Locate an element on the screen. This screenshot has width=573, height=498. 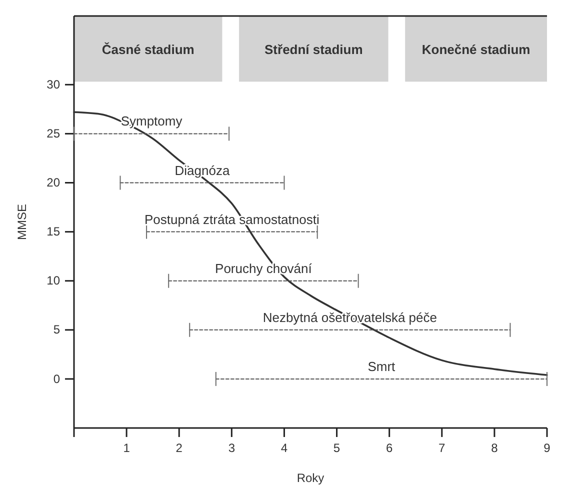
y-tick-label: 10 is located at coordinates (53, 281).